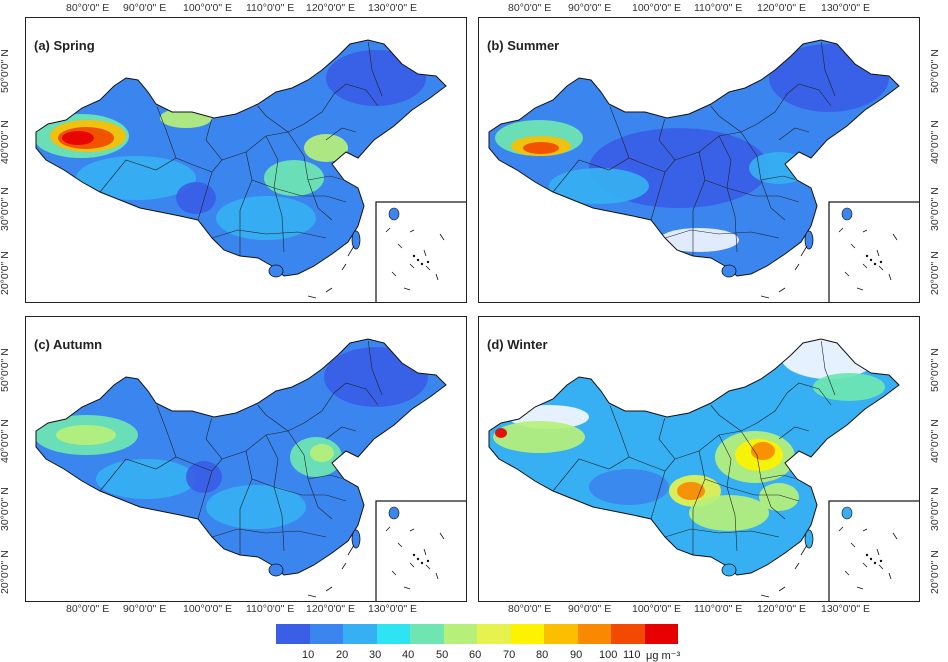 The width and height of the screenshot is (948, 662). Describe the element at coordinates (88, 609) in the screenshot. I see `x-tick-bottom-left: 80°0'0" E` at that location.